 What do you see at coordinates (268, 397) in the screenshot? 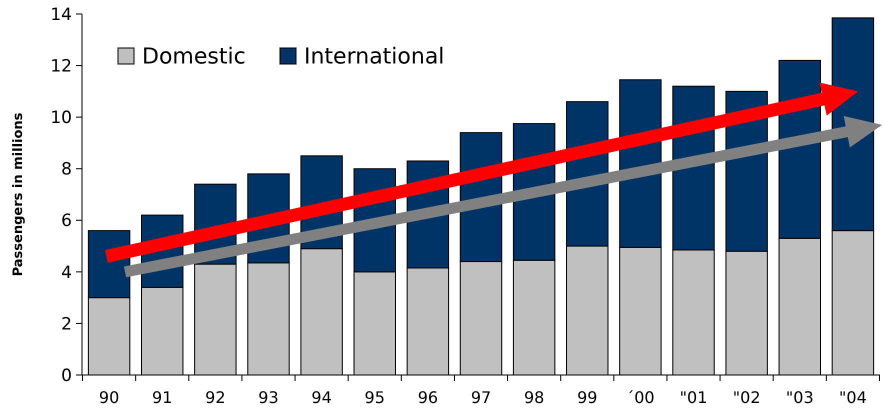
I see `x-tick-label: 93` at bounding box center [268, 397].